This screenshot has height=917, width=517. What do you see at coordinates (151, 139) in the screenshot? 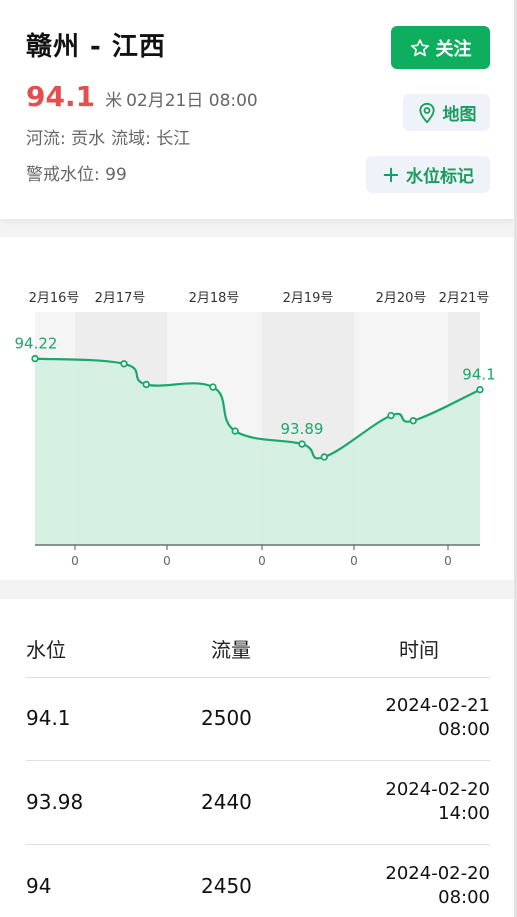
I see `basin-name: 流域: 长江` at bounding box center [151, 139].